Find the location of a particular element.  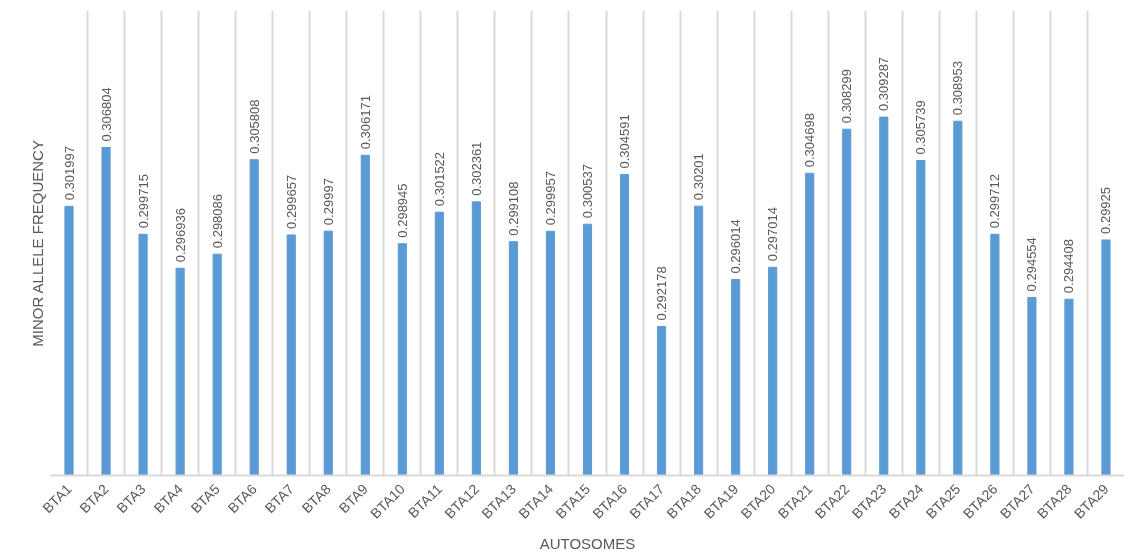

data-label: 0.292178 is located at coordinates (662, 293).